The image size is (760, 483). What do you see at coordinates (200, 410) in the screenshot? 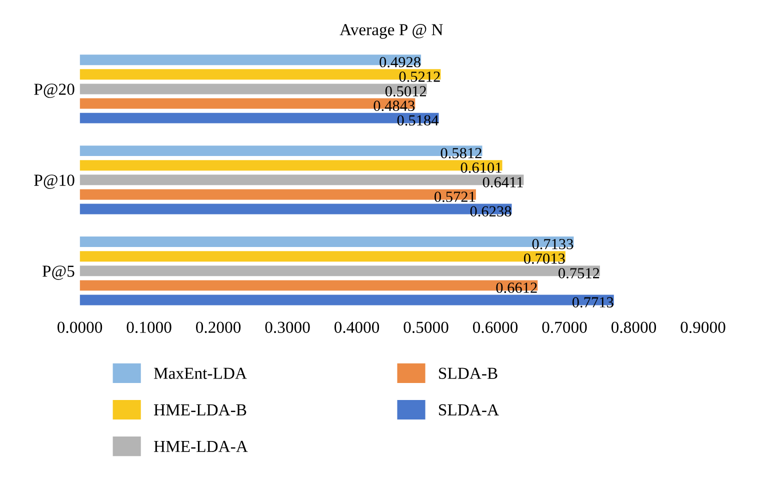
I see `legend-label: HME-LDA-B` at bounding box center [200, 410].